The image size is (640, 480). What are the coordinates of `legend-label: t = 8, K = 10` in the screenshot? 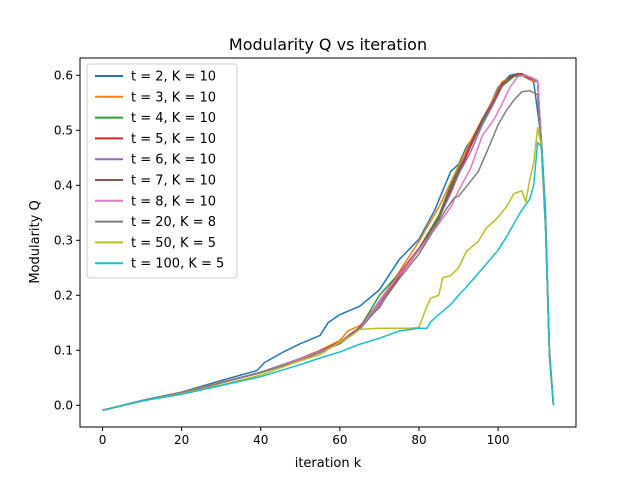 It's located at (173, 201).